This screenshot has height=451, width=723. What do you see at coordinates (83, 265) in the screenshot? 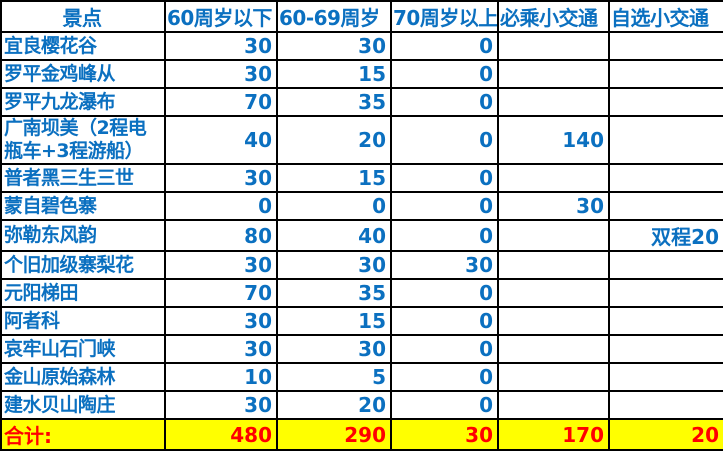
I see `cell-attraction: 个旧加级寨梨花` at bounding box center [83, 265].